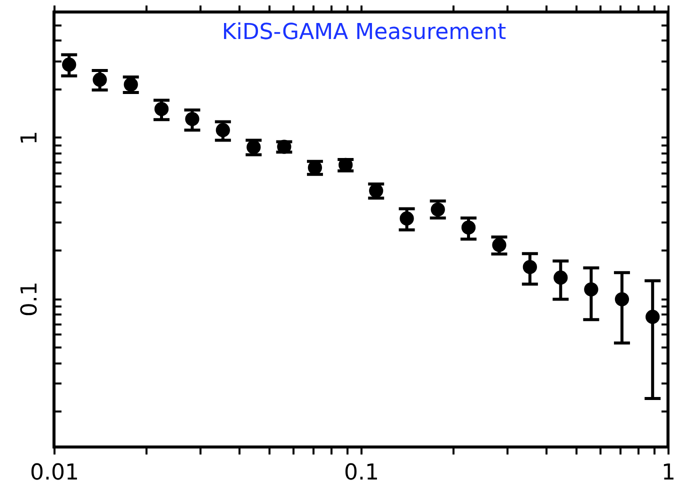 Image resolution: width=679 pixels, height=485 pixels. What do you see at coordinates (364, 32) in the screenshot?
I see `annotation: KiDS-GAMA Measurement` at bounding box center [364, 32].